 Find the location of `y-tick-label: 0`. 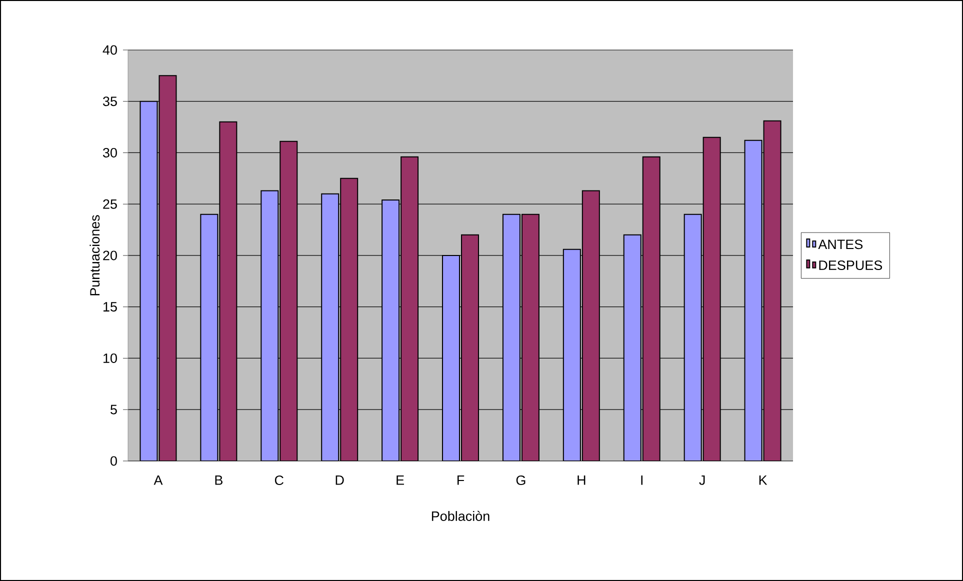

y-tick-label: 0 is located at coordinates (113, 461).